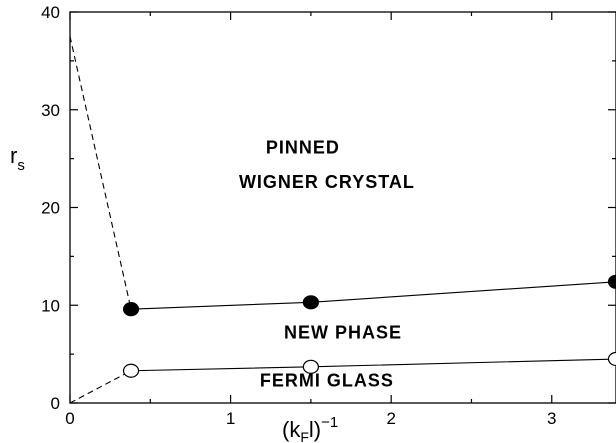 The width and height of the screenshot is (616, 443). Describe the element at coordinates (21, 165) in the screenshot. I see `y-axis-label-sub: s` at that location.